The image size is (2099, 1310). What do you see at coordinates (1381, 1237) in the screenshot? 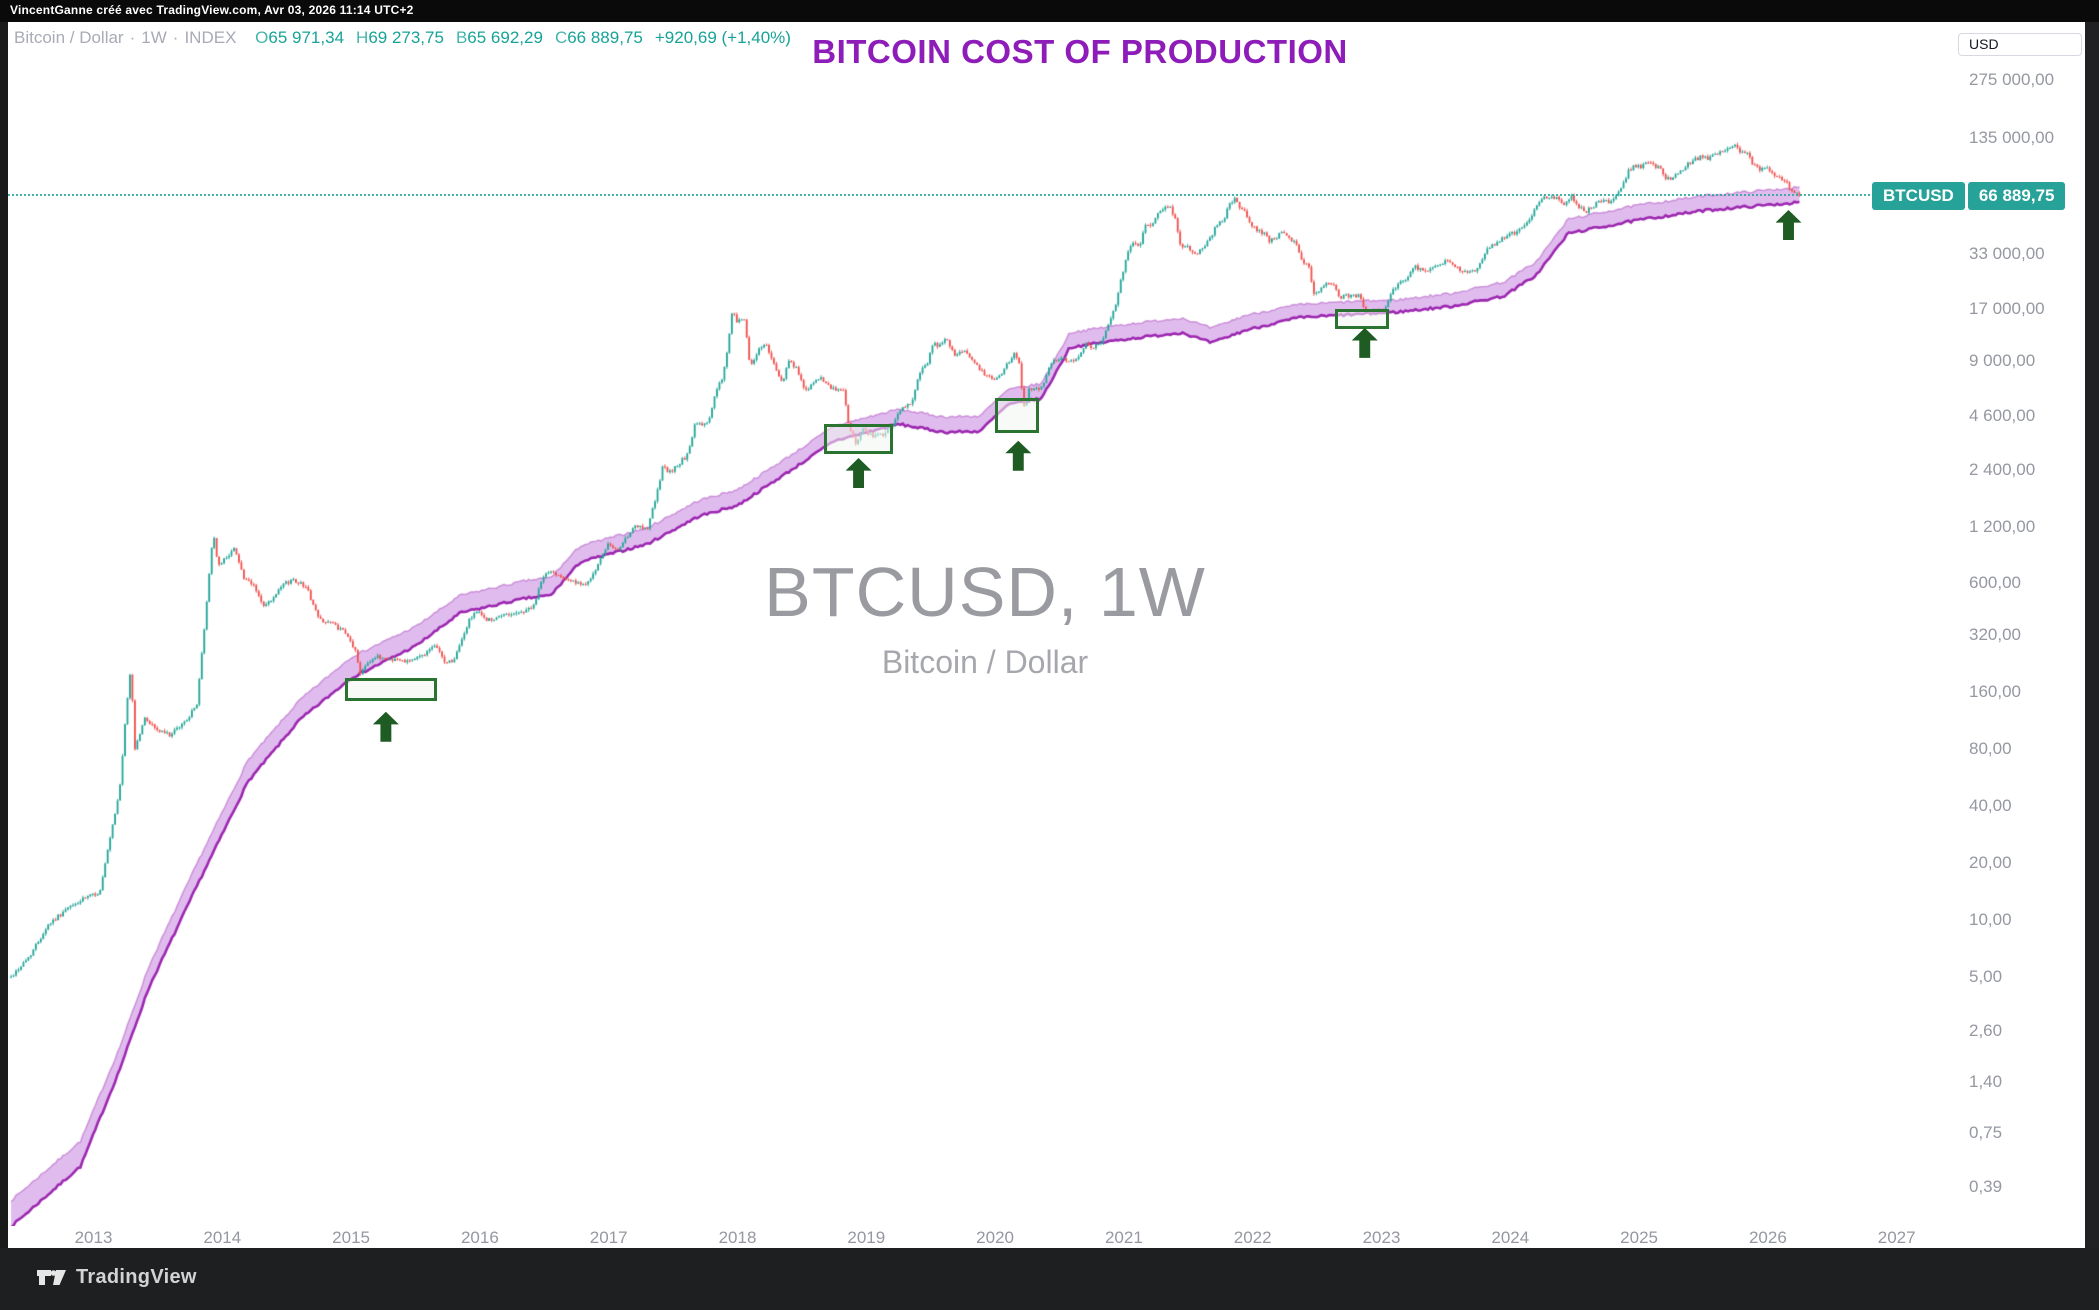
I see `year-tick-label: 2023` at bounding box center [1381, 1237].